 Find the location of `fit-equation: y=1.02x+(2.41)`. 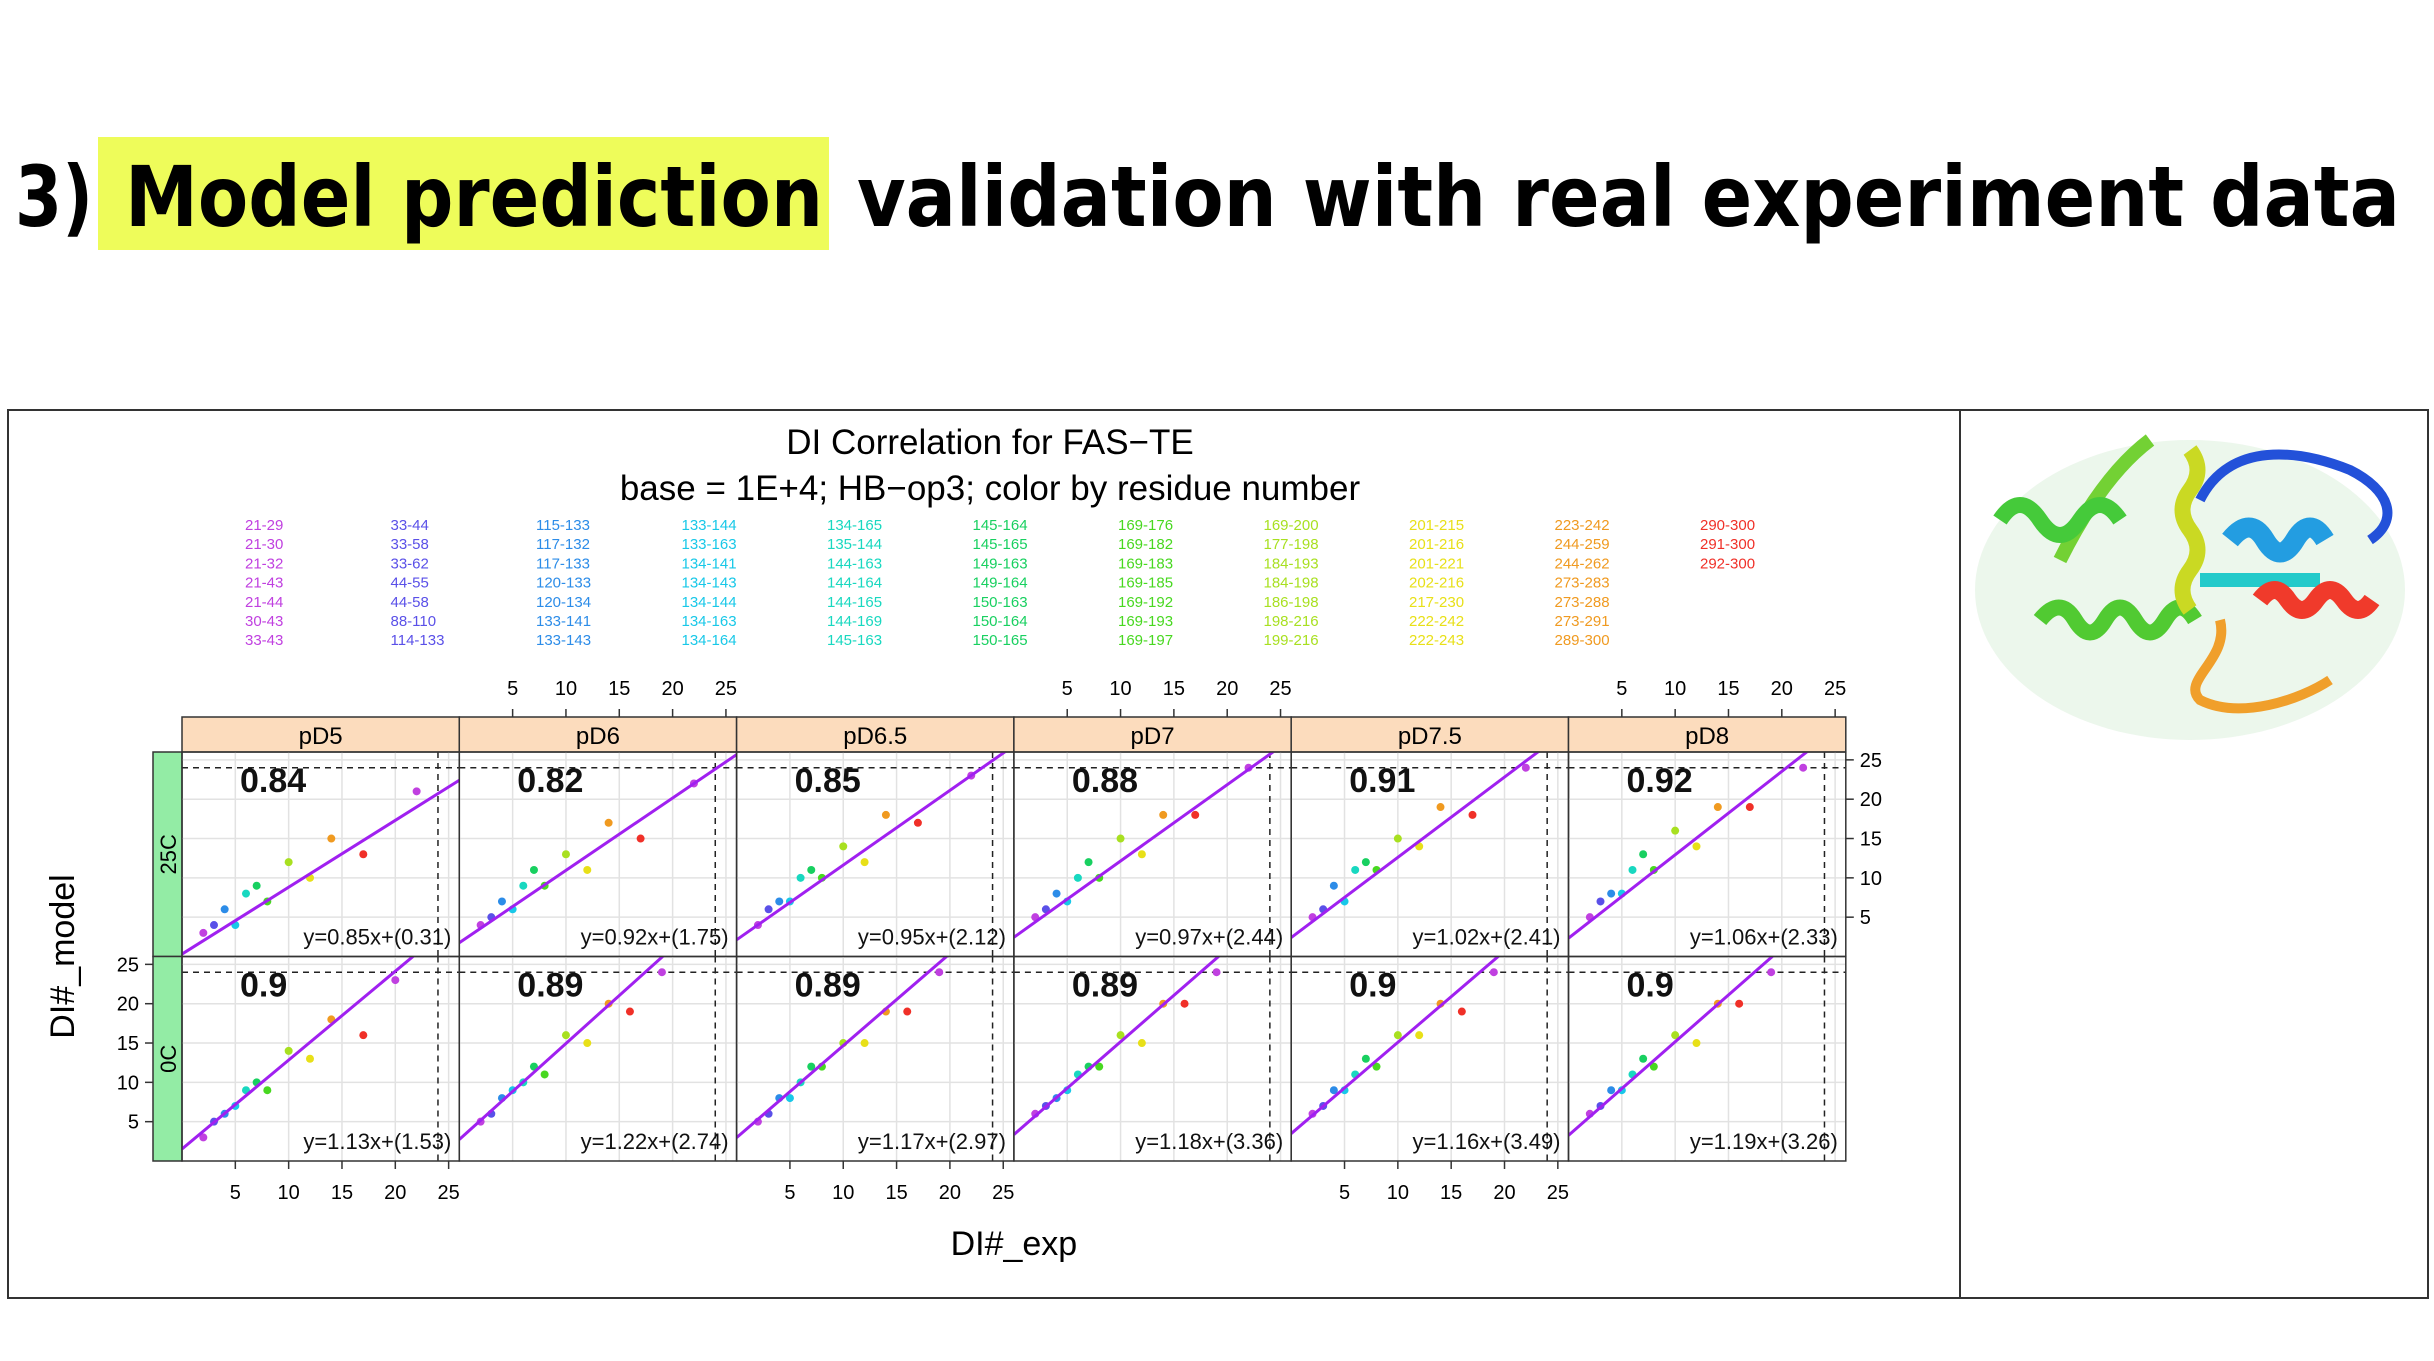

fit-equation: y=1.02x+(2.41) is located at coordinates (1487, 937).